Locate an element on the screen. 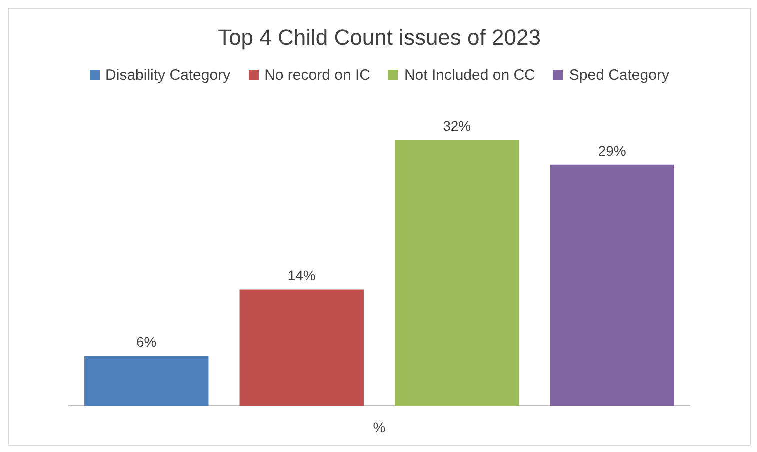 The image size is (757, 452). x-tick-label: Disability Category is located at coordinates (168, 75).